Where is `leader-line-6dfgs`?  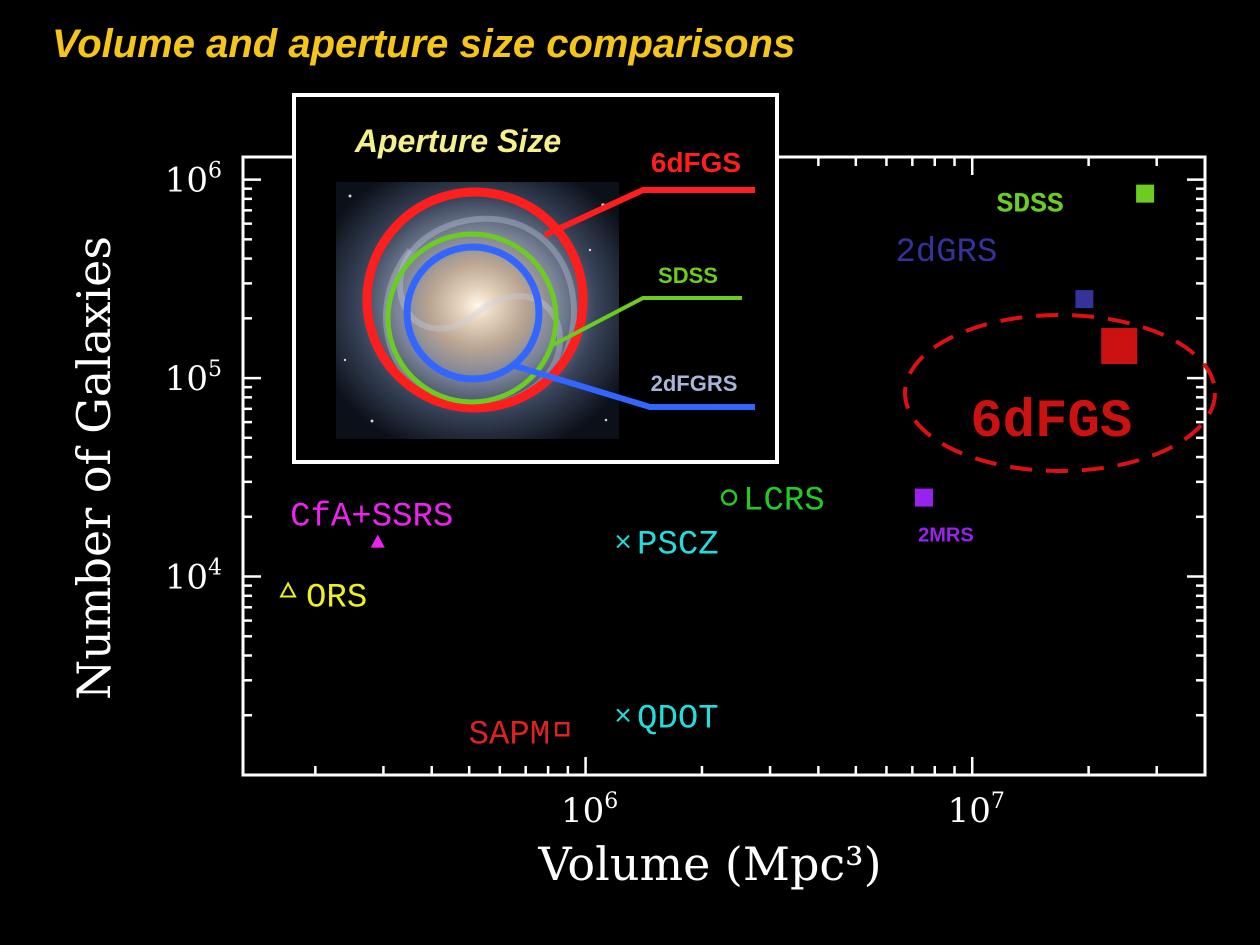
leader-line-6dfgs is located at coordinates (649, 212).